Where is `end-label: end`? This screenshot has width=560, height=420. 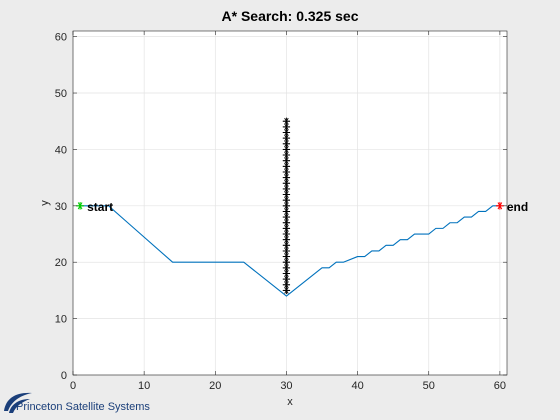
end-label: end is located at coordinates (517, 207).